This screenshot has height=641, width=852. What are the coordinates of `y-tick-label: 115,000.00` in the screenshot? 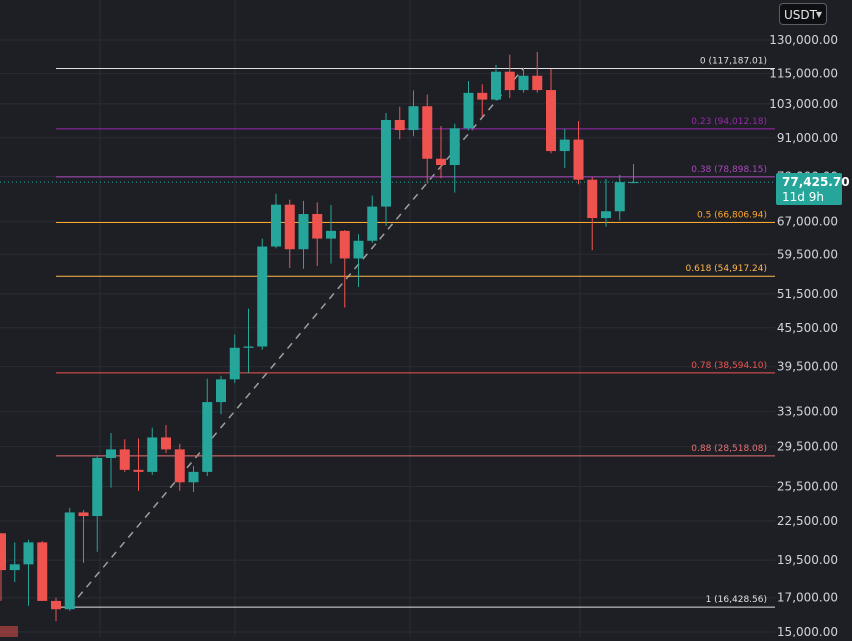 It's located at (803, 74).